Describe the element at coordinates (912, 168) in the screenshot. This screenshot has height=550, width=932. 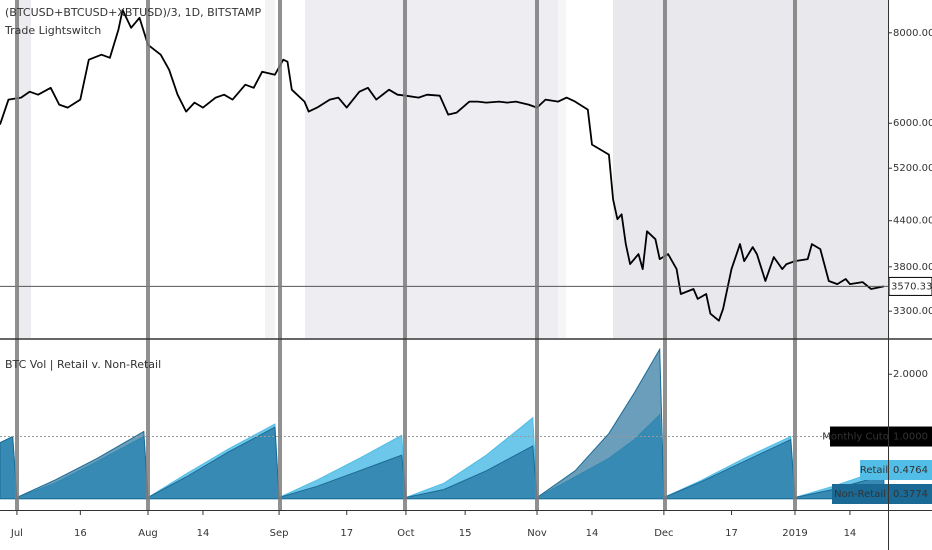
I see `y-tick-label: 5200.00` at that location.